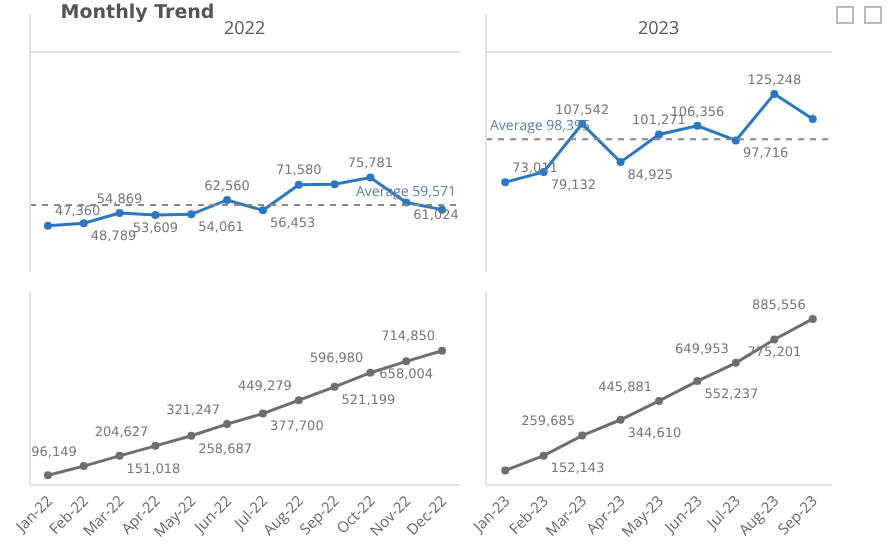 This screenshot has height=548, width=888. Describe the element at coordinates (137, 12) in the screenshot. I see `chart-title: Monthly Trend` at that location.